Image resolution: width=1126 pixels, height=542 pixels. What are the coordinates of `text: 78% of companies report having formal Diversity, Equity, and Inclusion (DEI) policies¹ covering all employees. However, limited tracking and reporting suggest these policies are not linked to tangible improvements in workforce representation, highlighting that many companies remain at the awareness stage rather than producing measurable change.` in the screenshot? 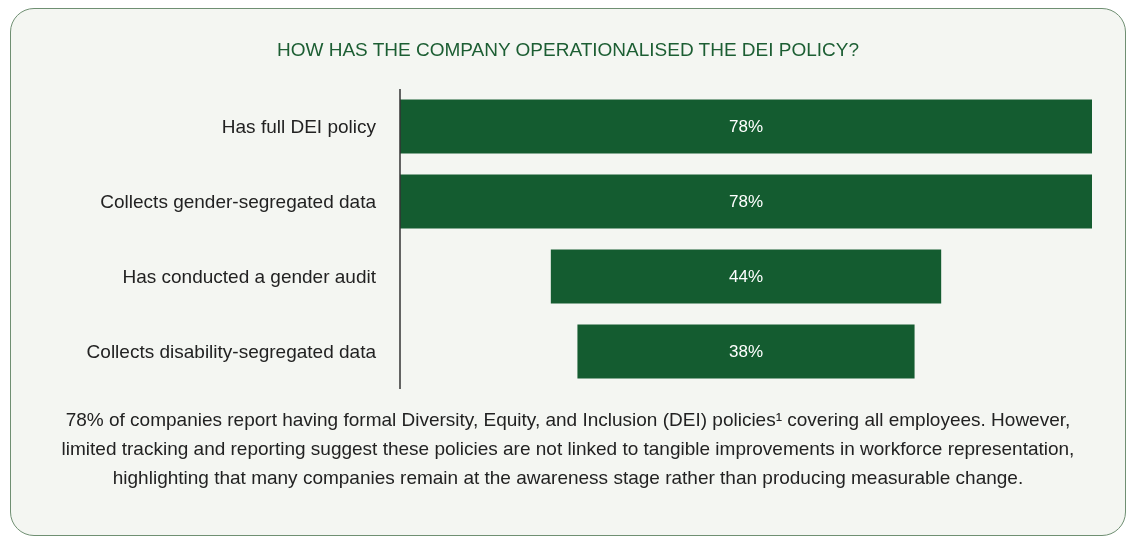 It's located at (568, 449).